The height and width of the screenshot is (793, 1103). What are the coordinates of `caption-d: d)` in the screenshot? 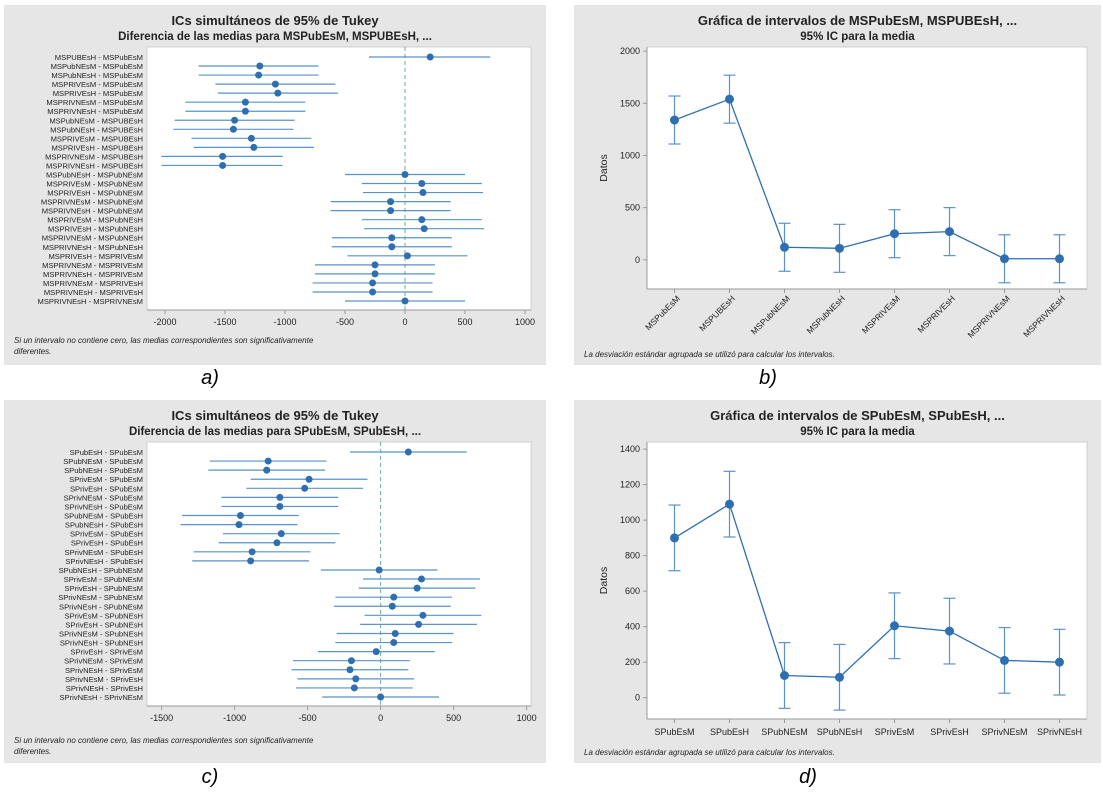 It's located at (808, 777).